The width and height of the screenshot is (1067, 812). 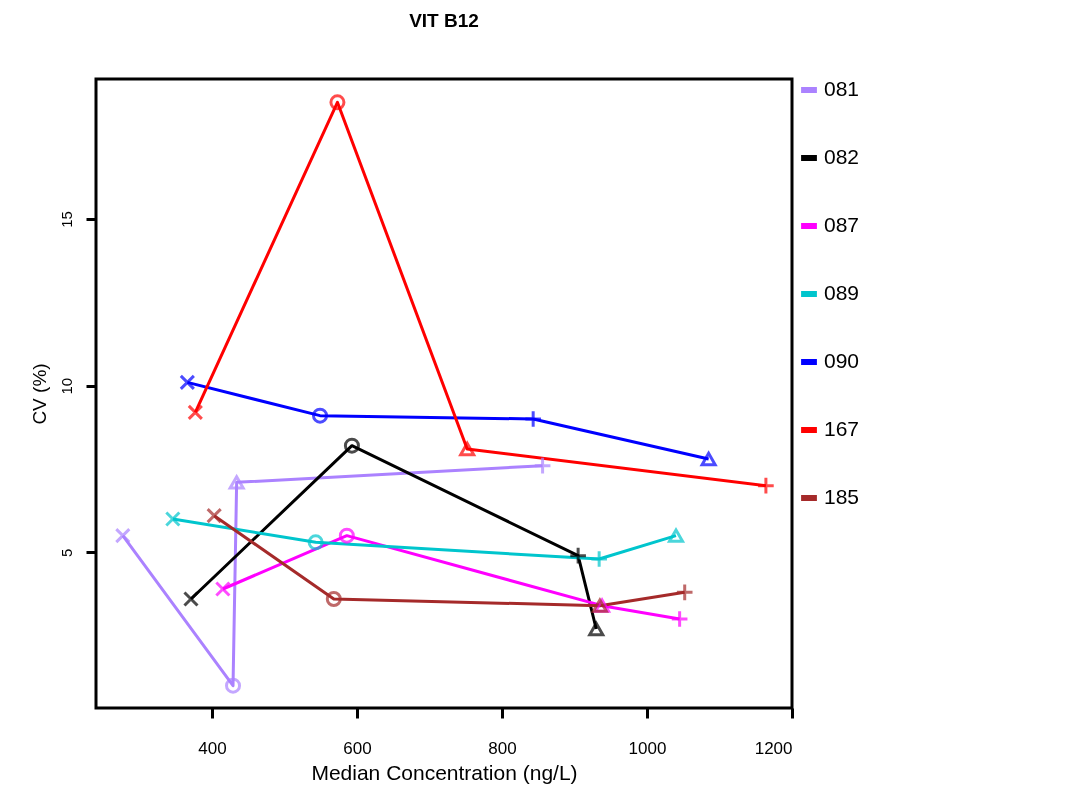 What do you see at coordinates (647, 748) in the screenshot?
I see `x-tick-label: 1000` at bounding box center [647, 748].